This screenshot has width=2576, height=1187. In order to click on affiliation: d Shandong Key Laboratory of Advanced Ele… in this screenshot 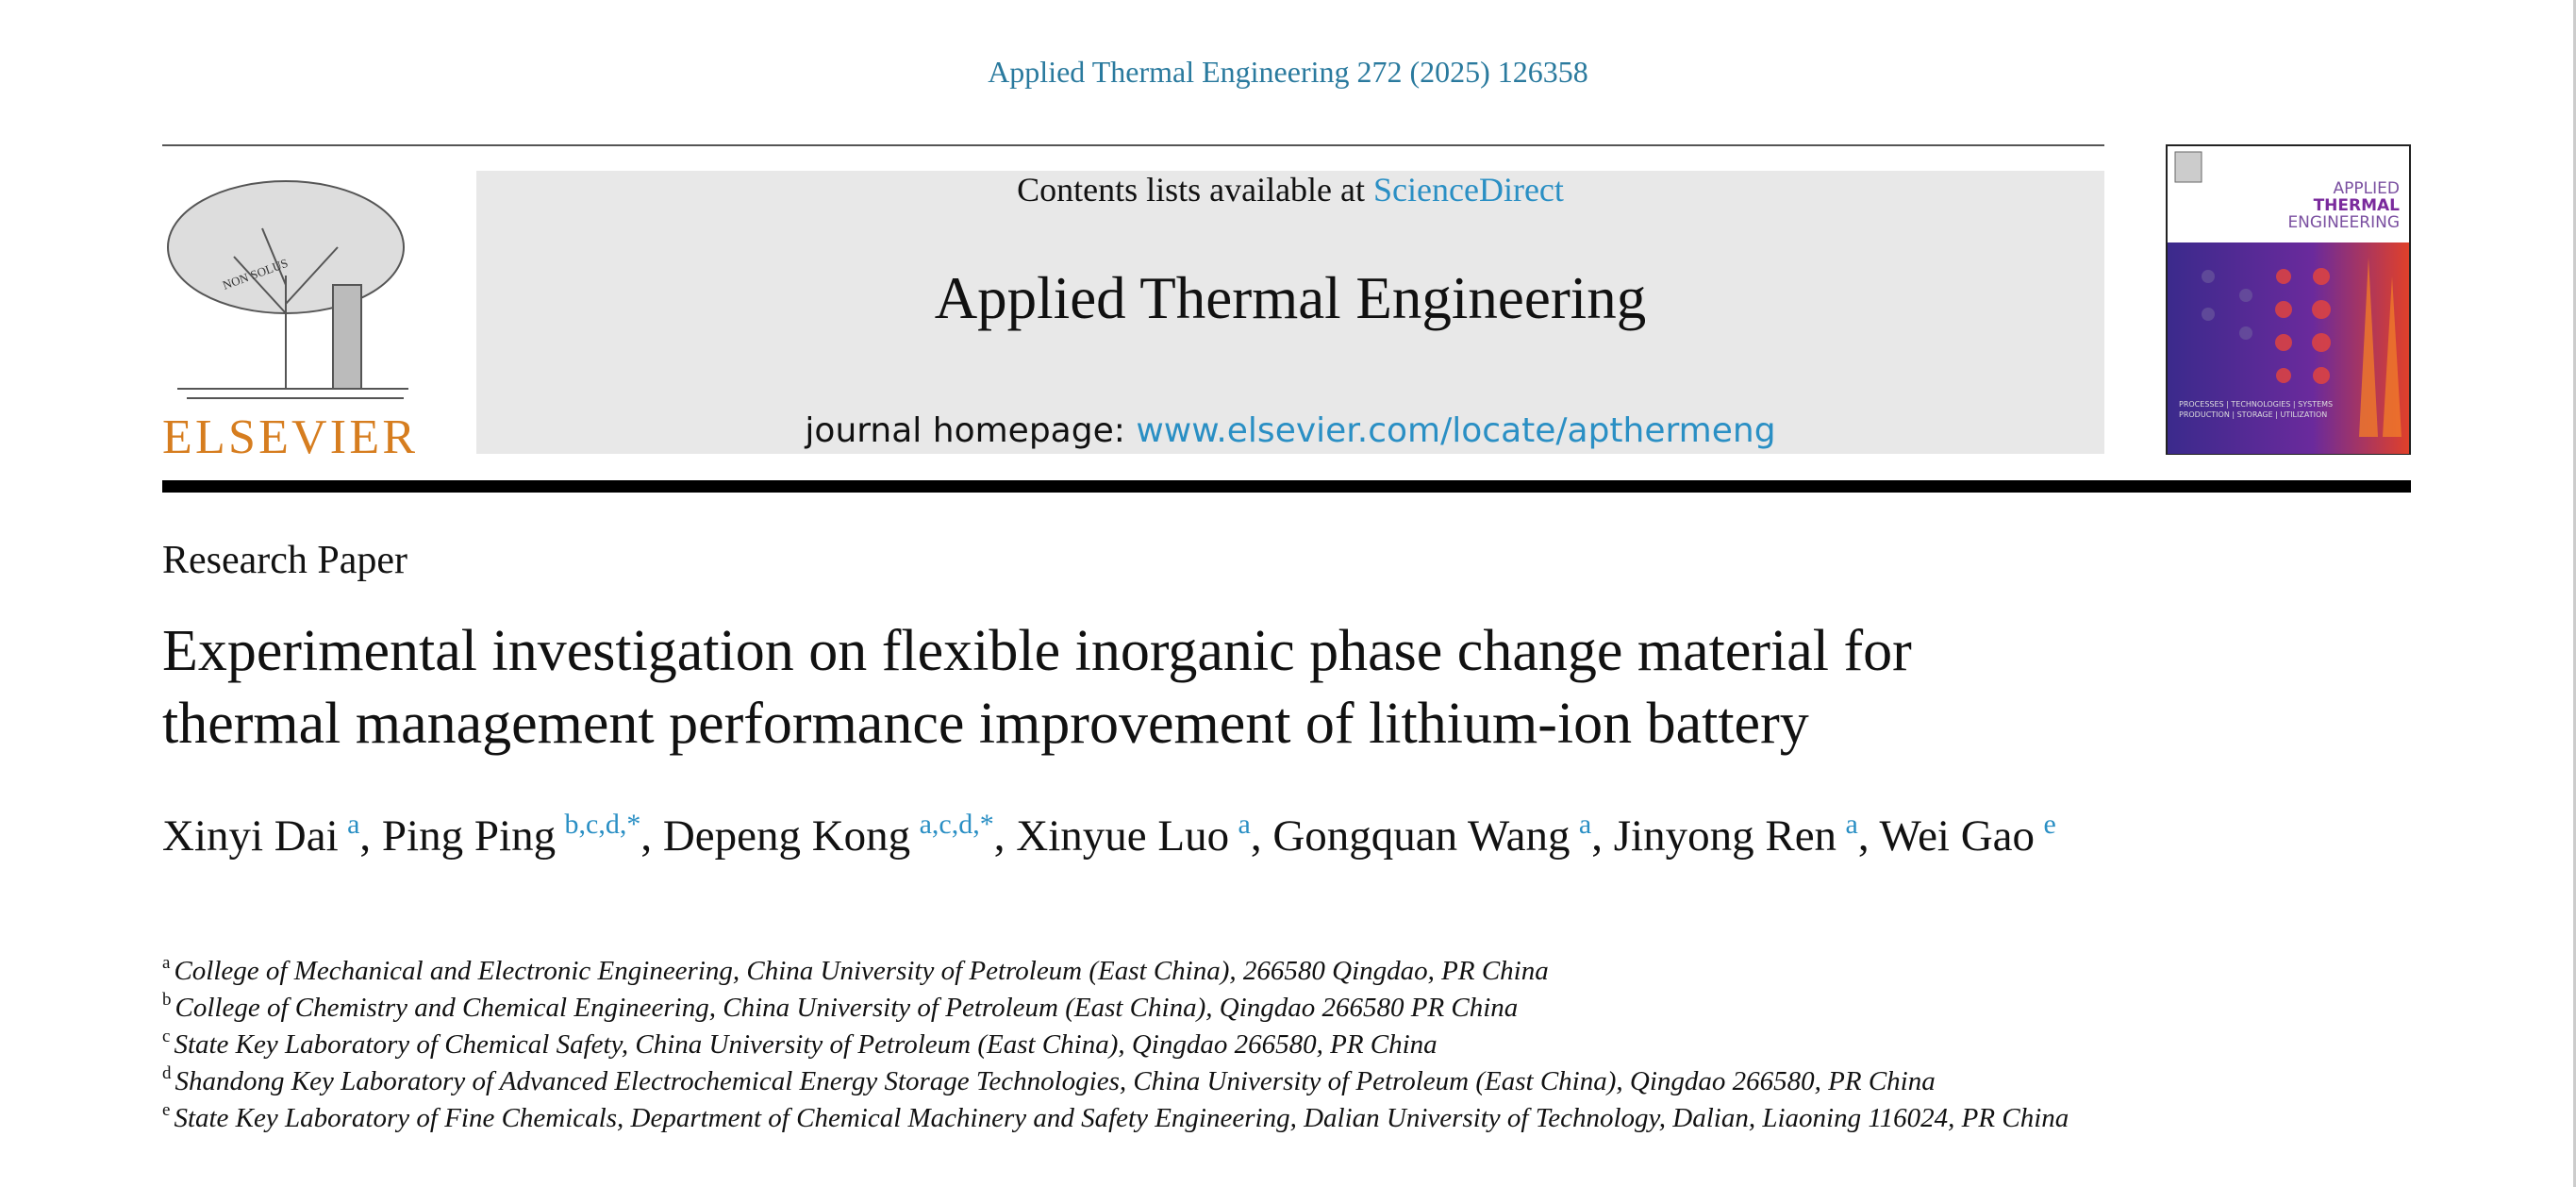, I will do `click(1129, 1081)`.